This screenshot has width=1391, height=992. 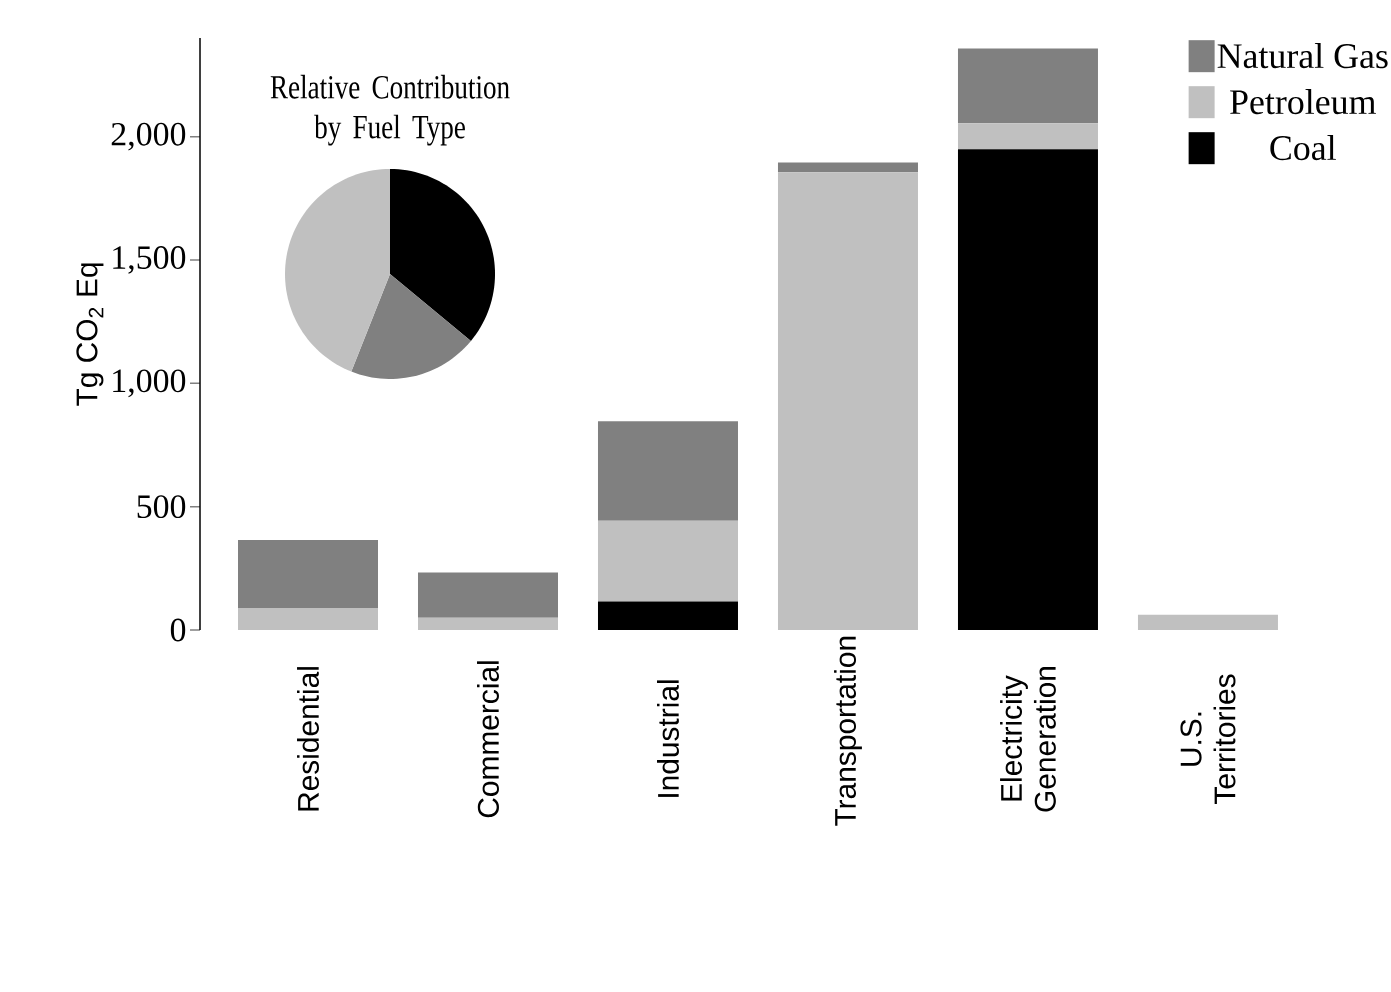 I want to click on x-tick-label: Industrial, so click(x=668, y=738).